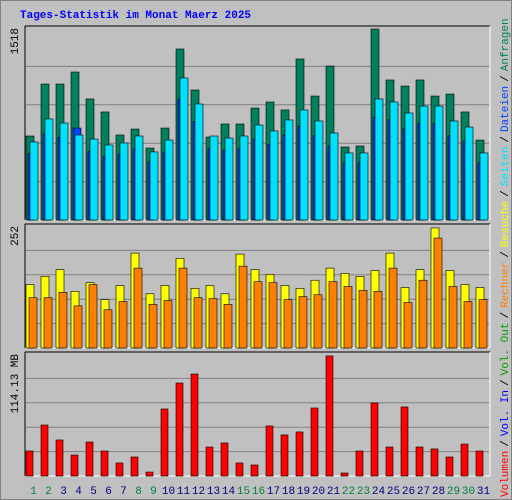 The height and width of the screenshot is (500, 512). What do you see at coordinates (303, 492) in the screenshot?
I see `x-tick-label: 19` at bounding box center [303, 492].